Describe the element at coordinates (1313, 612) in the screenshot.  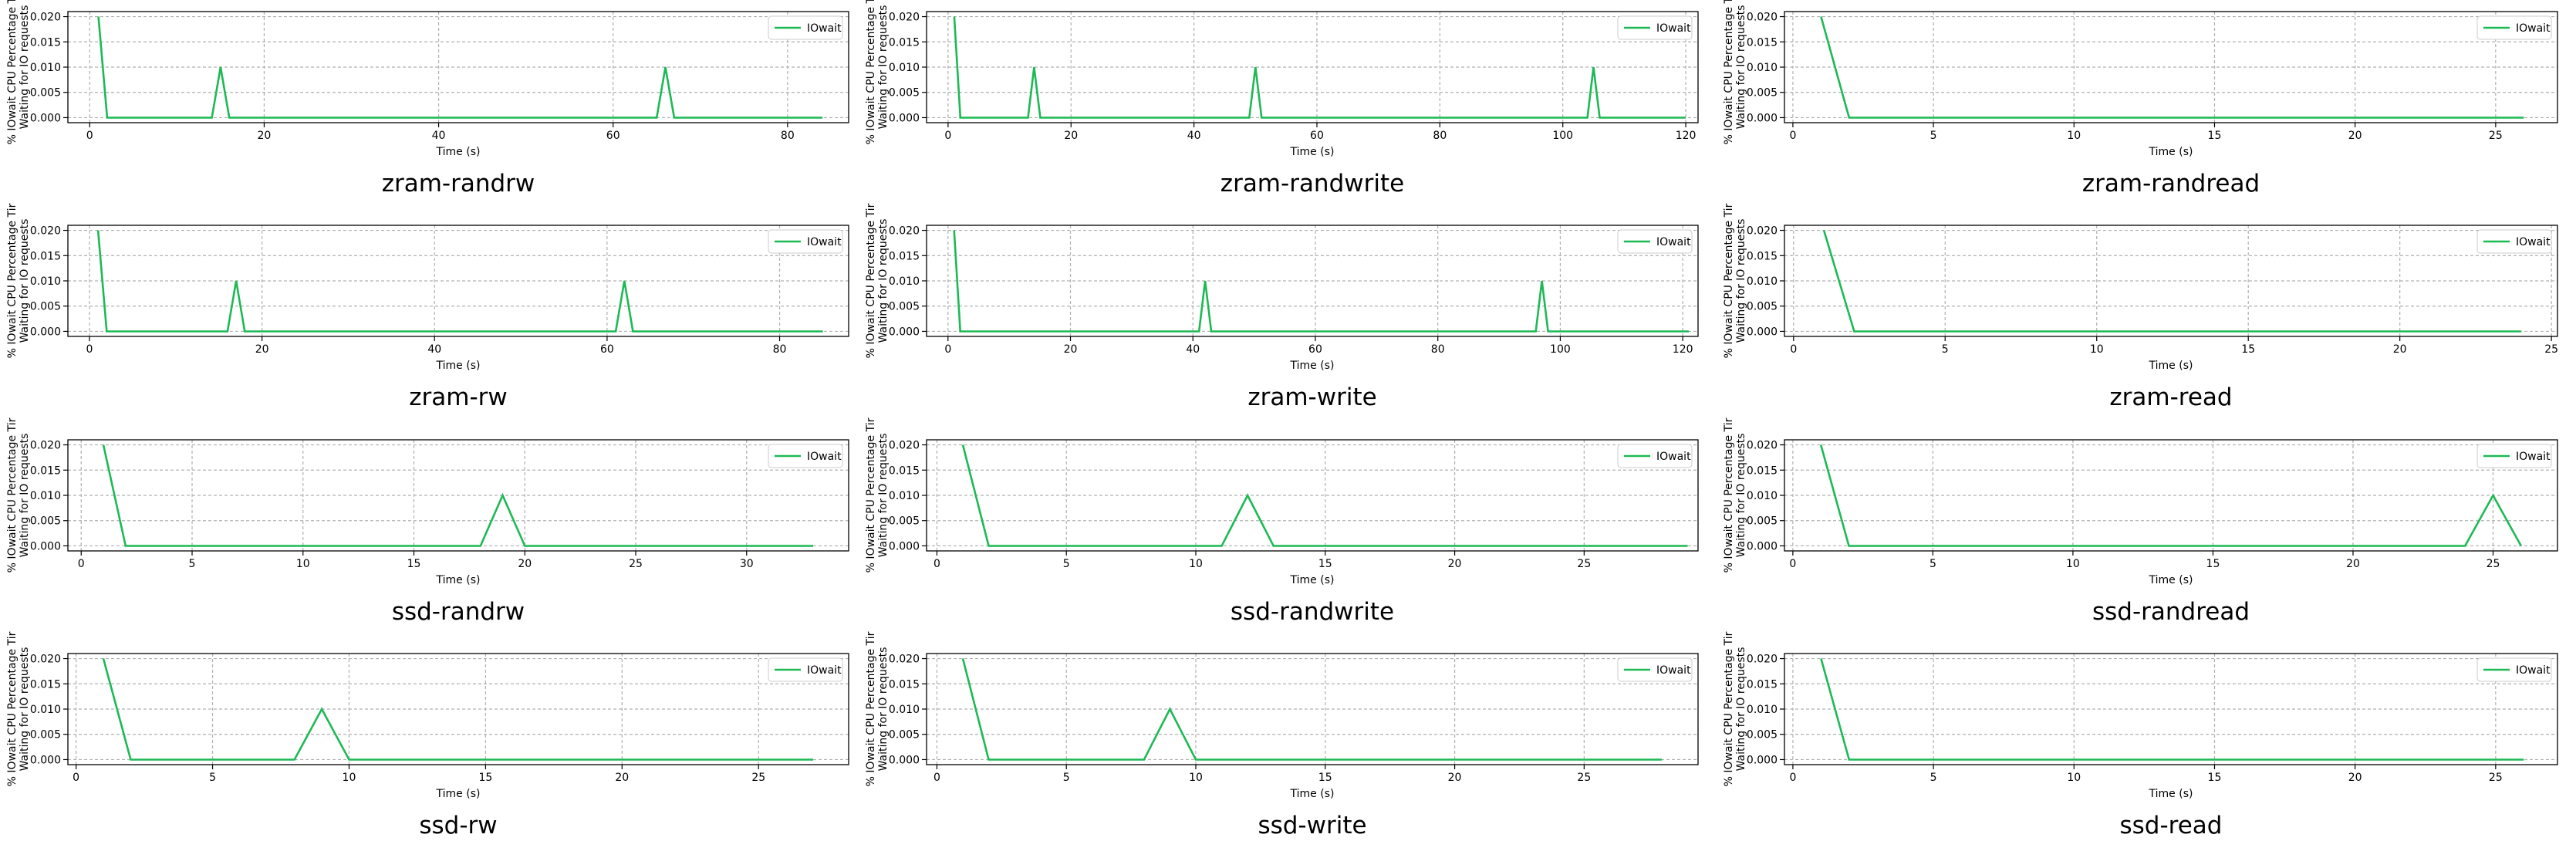
I see `subplot-title: ssd-randwrite` at that location.